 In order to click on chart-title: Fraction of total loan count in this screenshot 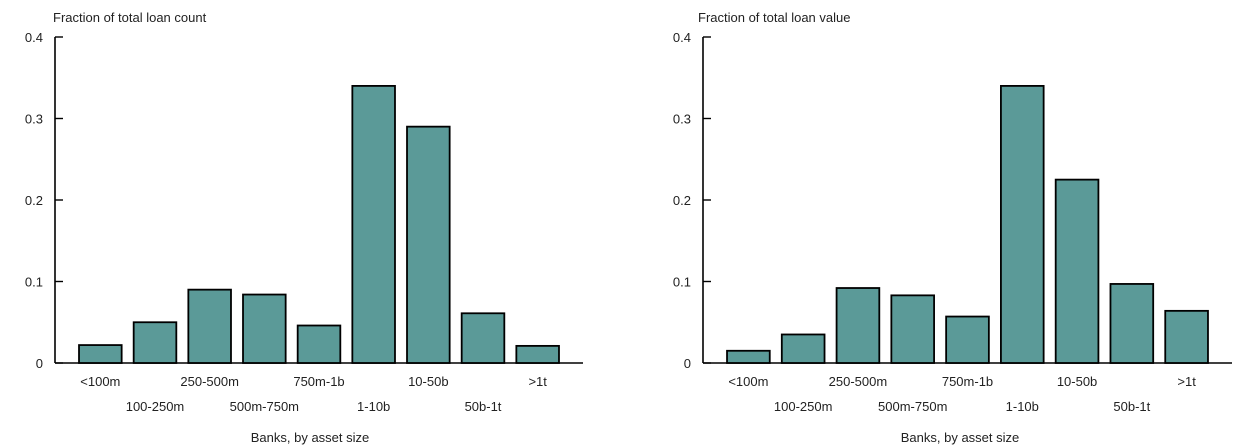, I will do `click(130, 17)`.